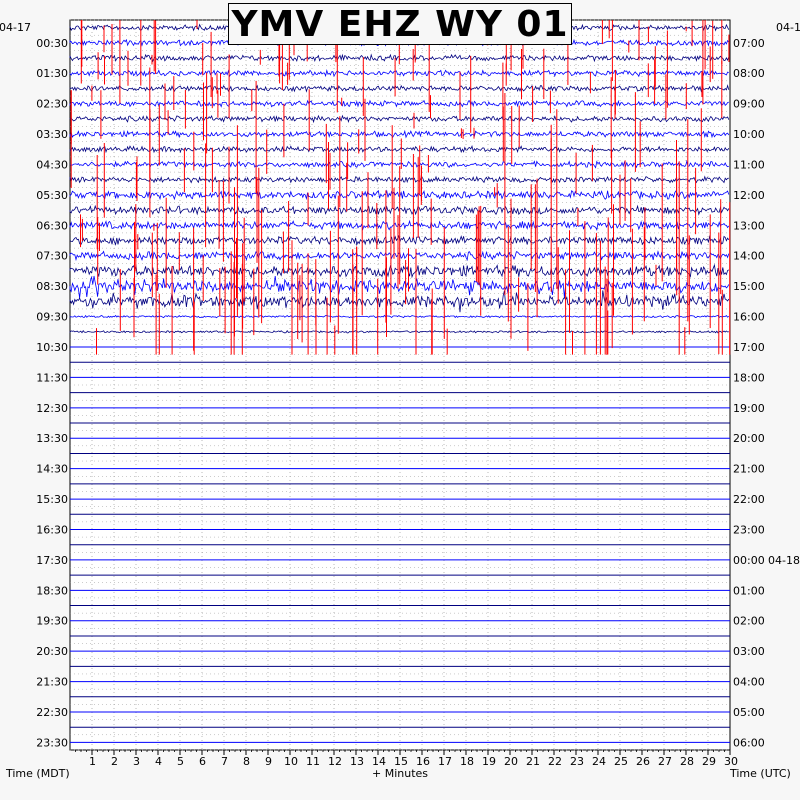 This screenshot has height=800, width=800. I want to click on x-tick-label: 3, so click(136, 761).